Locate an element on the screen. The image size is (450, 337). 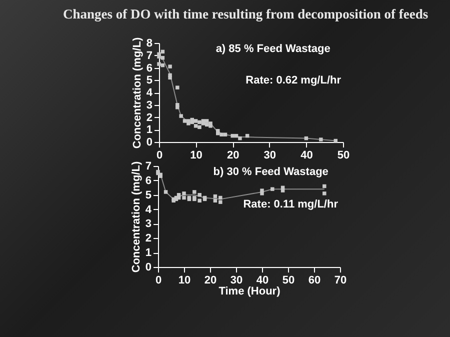
annotation: a) 85 % Feed Wastage is located at coordinates (273, 49).